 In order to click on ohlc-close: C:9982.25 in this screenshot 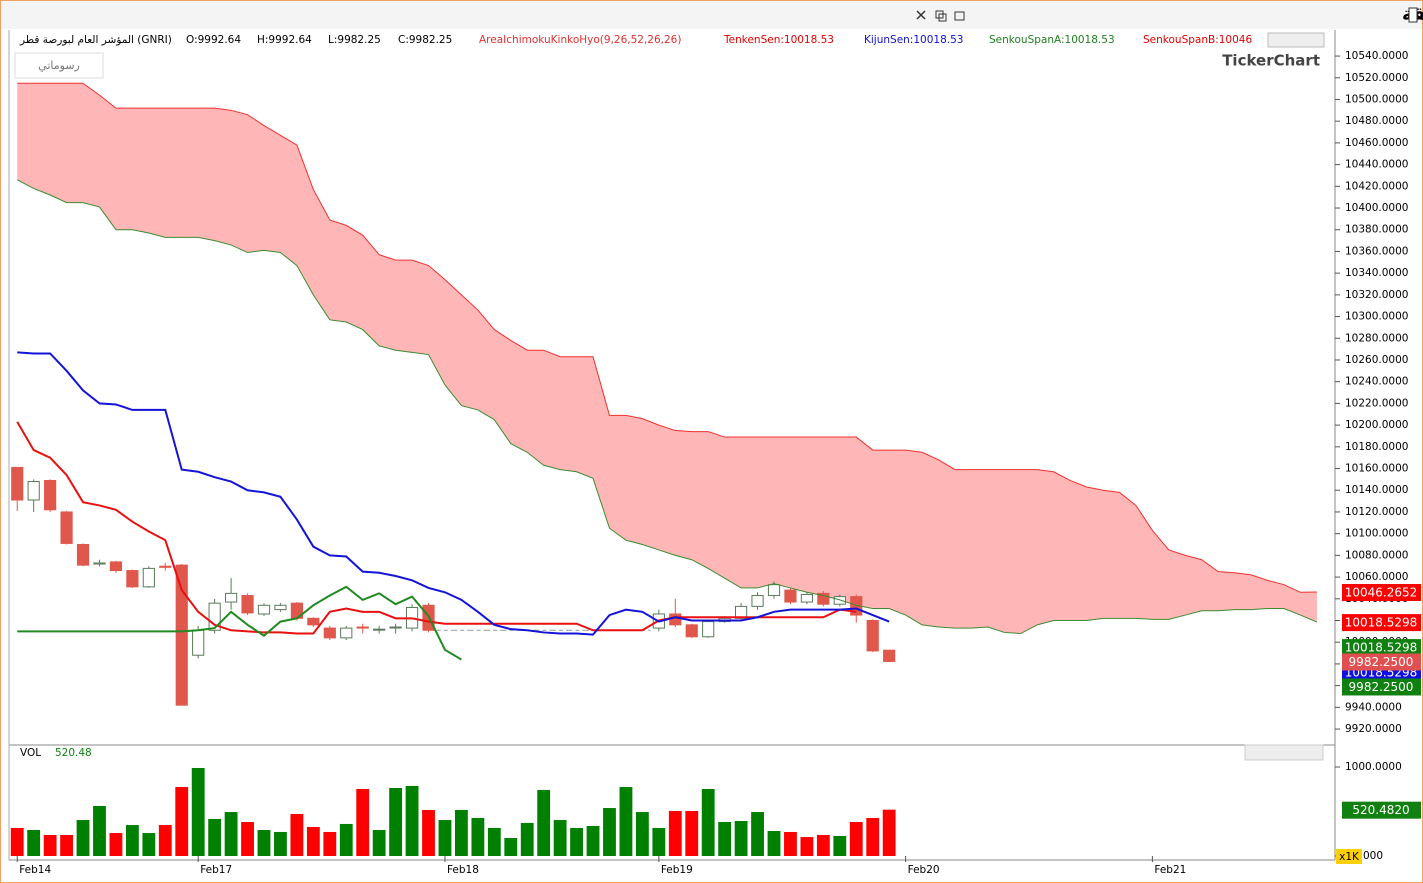, I will do `click(425, 40)`.